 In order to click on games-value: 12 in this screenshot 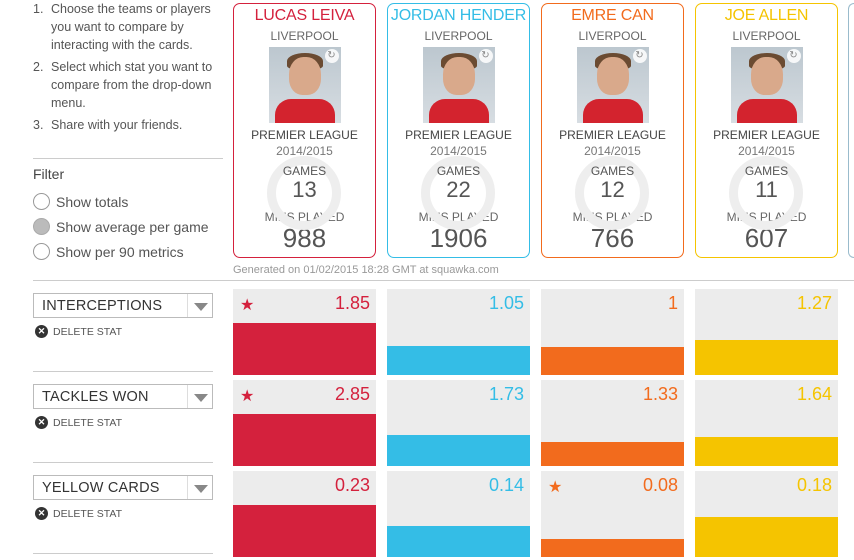, I will do `click(612, 189)`.